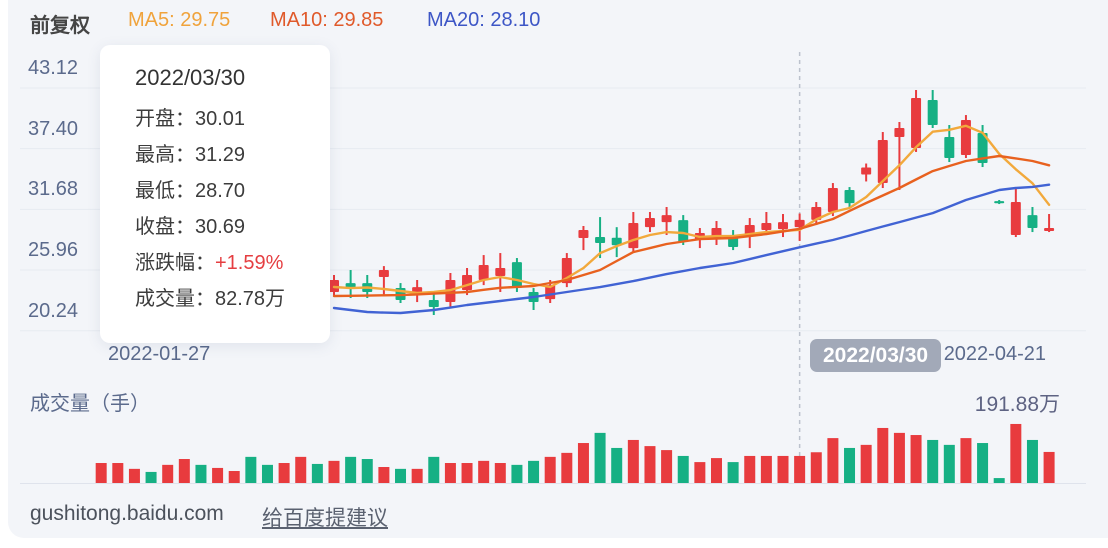  Describe the element at coordinates (325, 518) in the screenshot. I see `feedback-link: 给百度提建议` at that location.